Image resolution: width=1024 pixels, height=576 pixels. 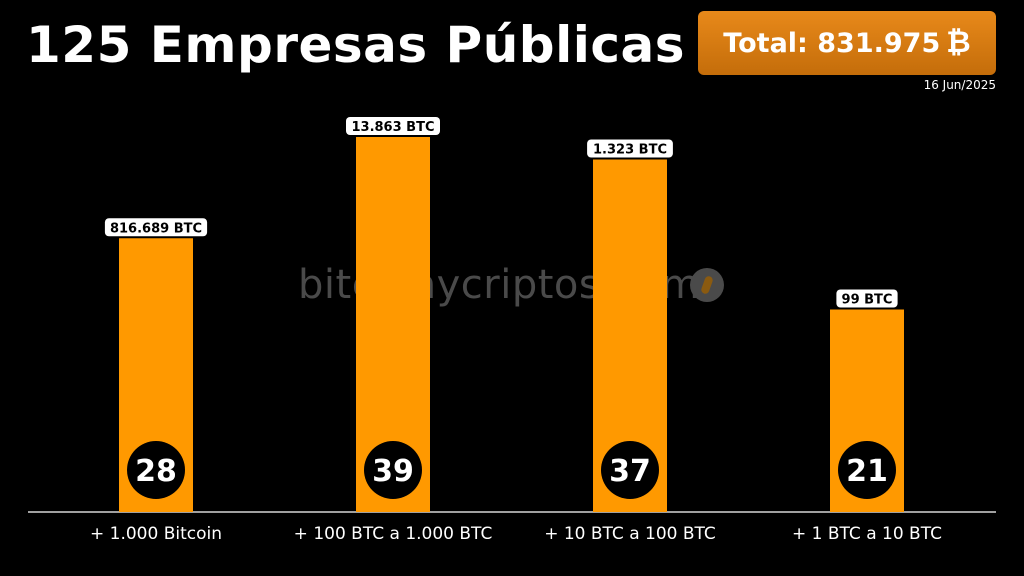 I want to click on category-label: + 1.000 Bitcoin, so click(x=156, y=534).